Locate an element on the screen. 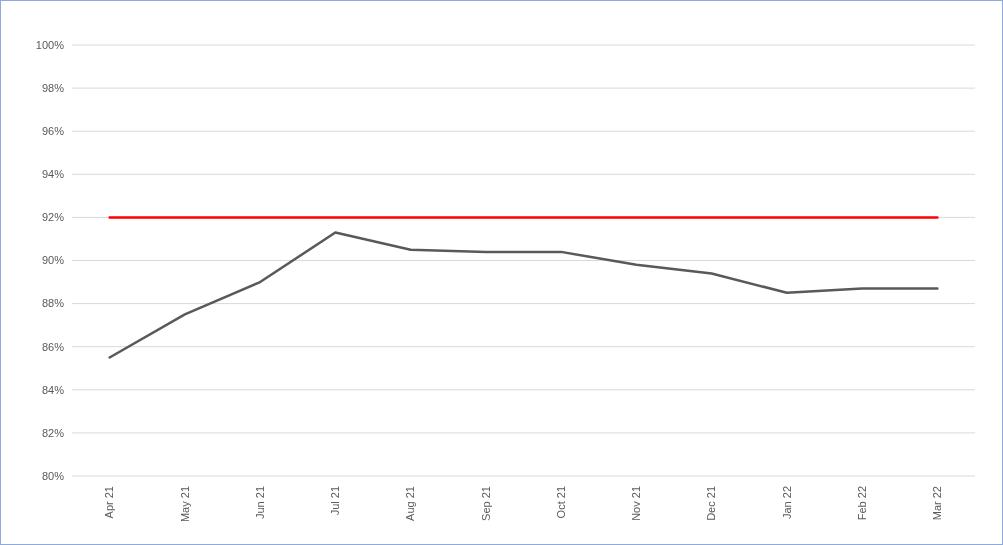 This screenshot has width=1003, height=545. x-tick-label: Sep 21 is located at coordinates (485, 503).